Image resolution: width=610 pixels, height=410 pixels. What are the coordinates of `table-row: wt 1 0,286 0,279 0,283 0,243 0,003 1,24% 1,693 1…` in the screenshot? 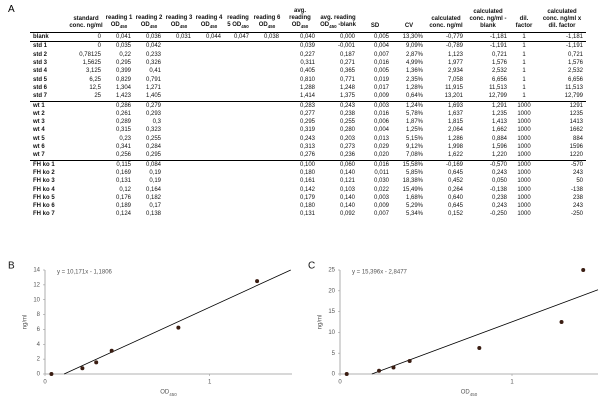 It's located at (308, 105).